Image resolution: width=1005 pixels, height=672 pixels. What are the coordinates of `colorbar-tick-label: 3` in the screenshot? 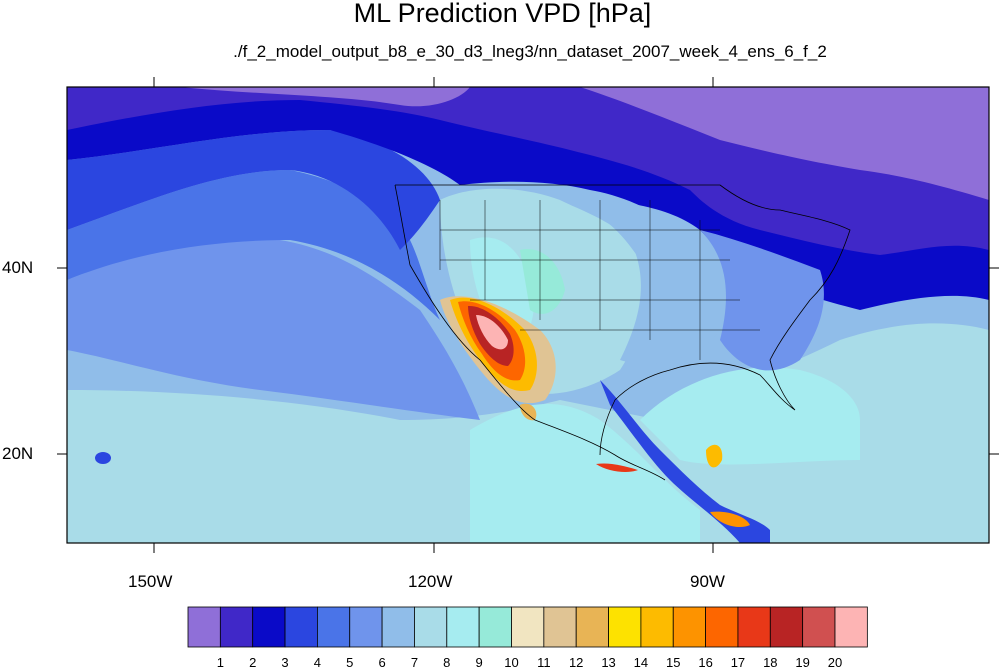 It's located at (285, 662).